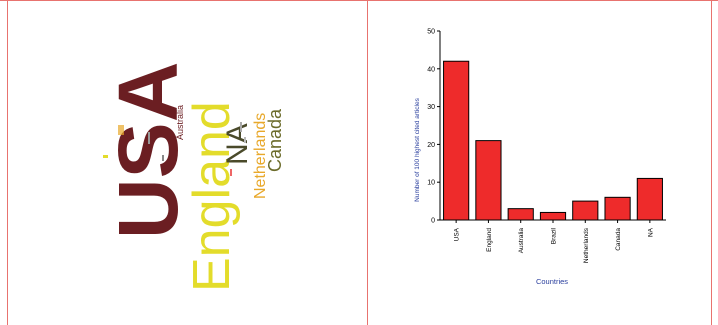 The width and height of the screenshot is (718, 325). Describe the element at coordinates (431, 69) in the screenshot. I see `y-tick-label: 40` at that location.